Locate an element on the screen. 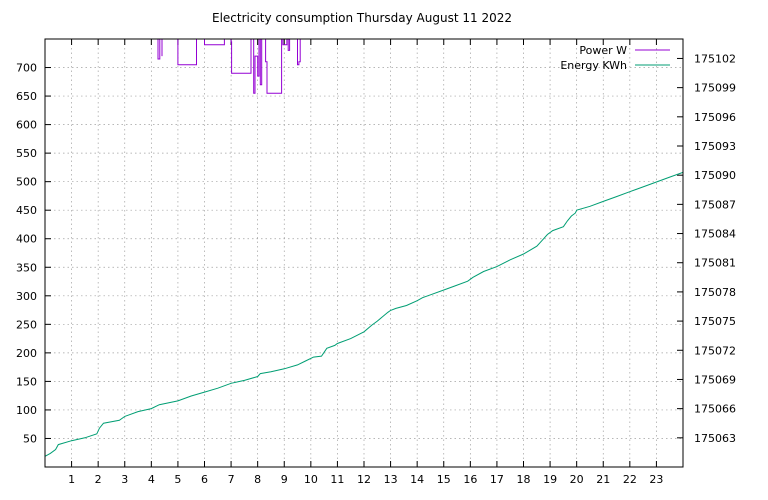 The width and height of the screenshot is (768, 500). y-tick-label: 250 is located at coordinates (26, 324).